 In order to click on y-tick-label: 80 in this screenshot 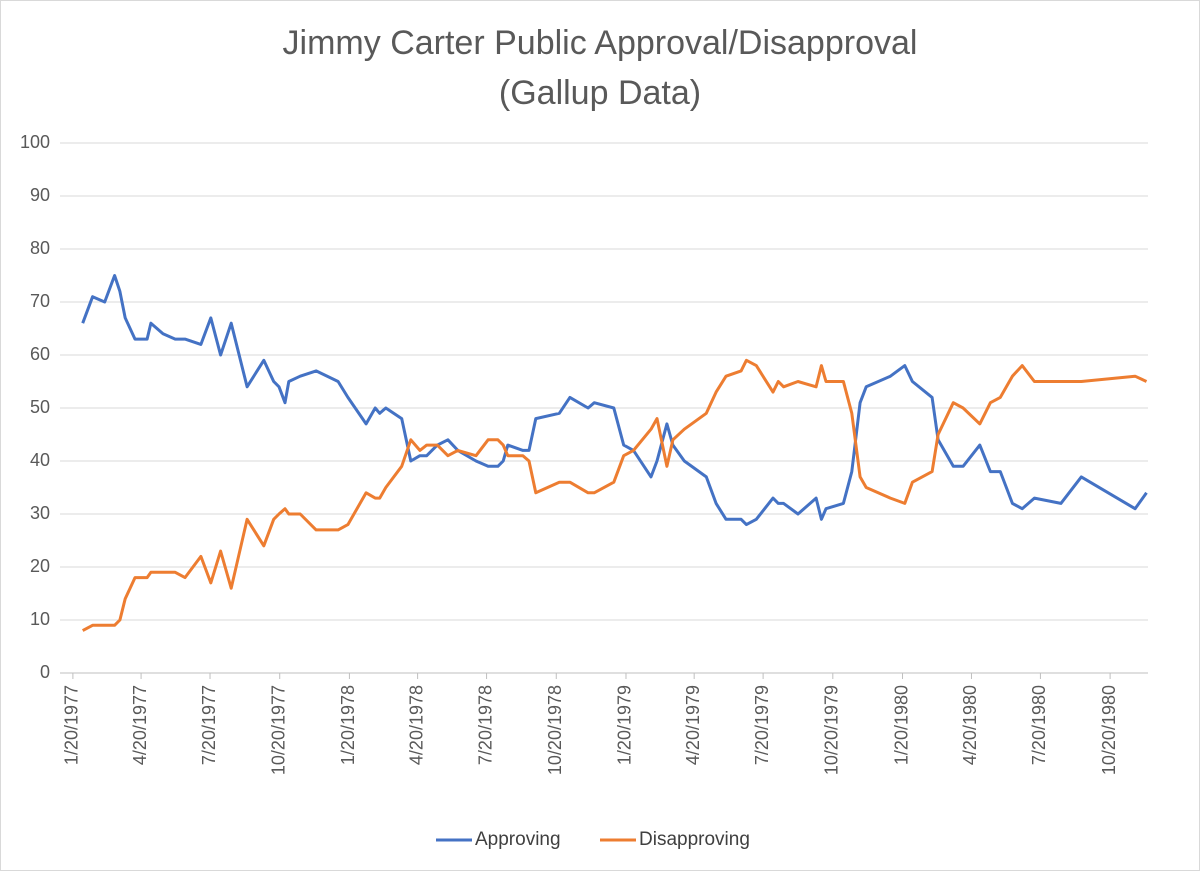, I will do `click(40, 248)`.